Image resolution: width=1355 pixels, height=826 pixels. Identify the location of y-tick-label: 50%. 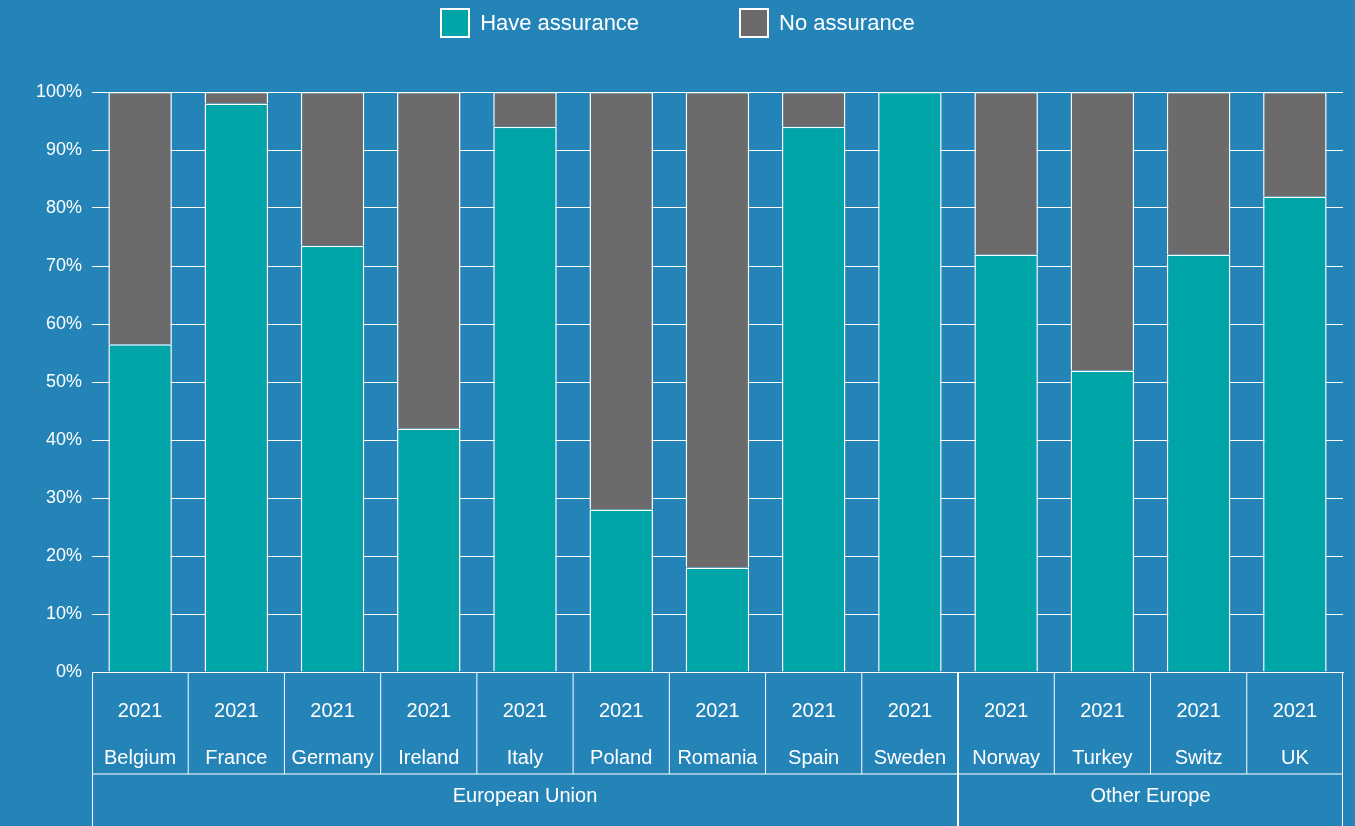
(63, 380).